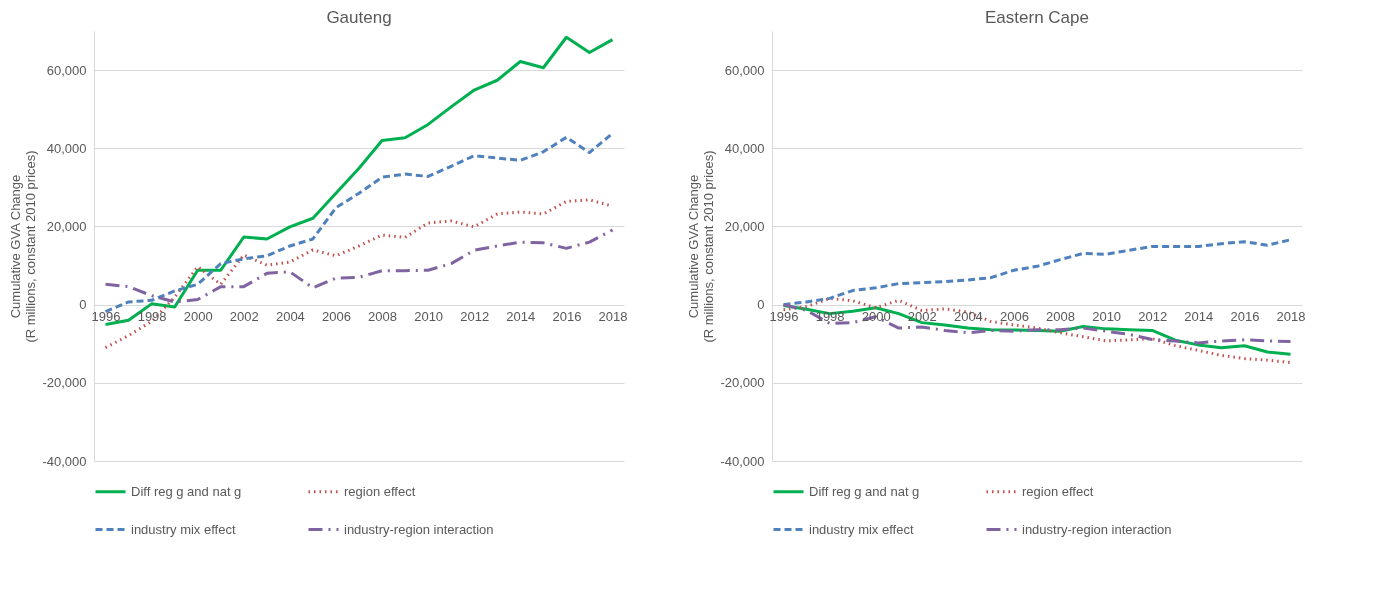  Describe the element at coordinates (359, 17) in the screenshot. I see `chart-title: Gauteng` at that location.